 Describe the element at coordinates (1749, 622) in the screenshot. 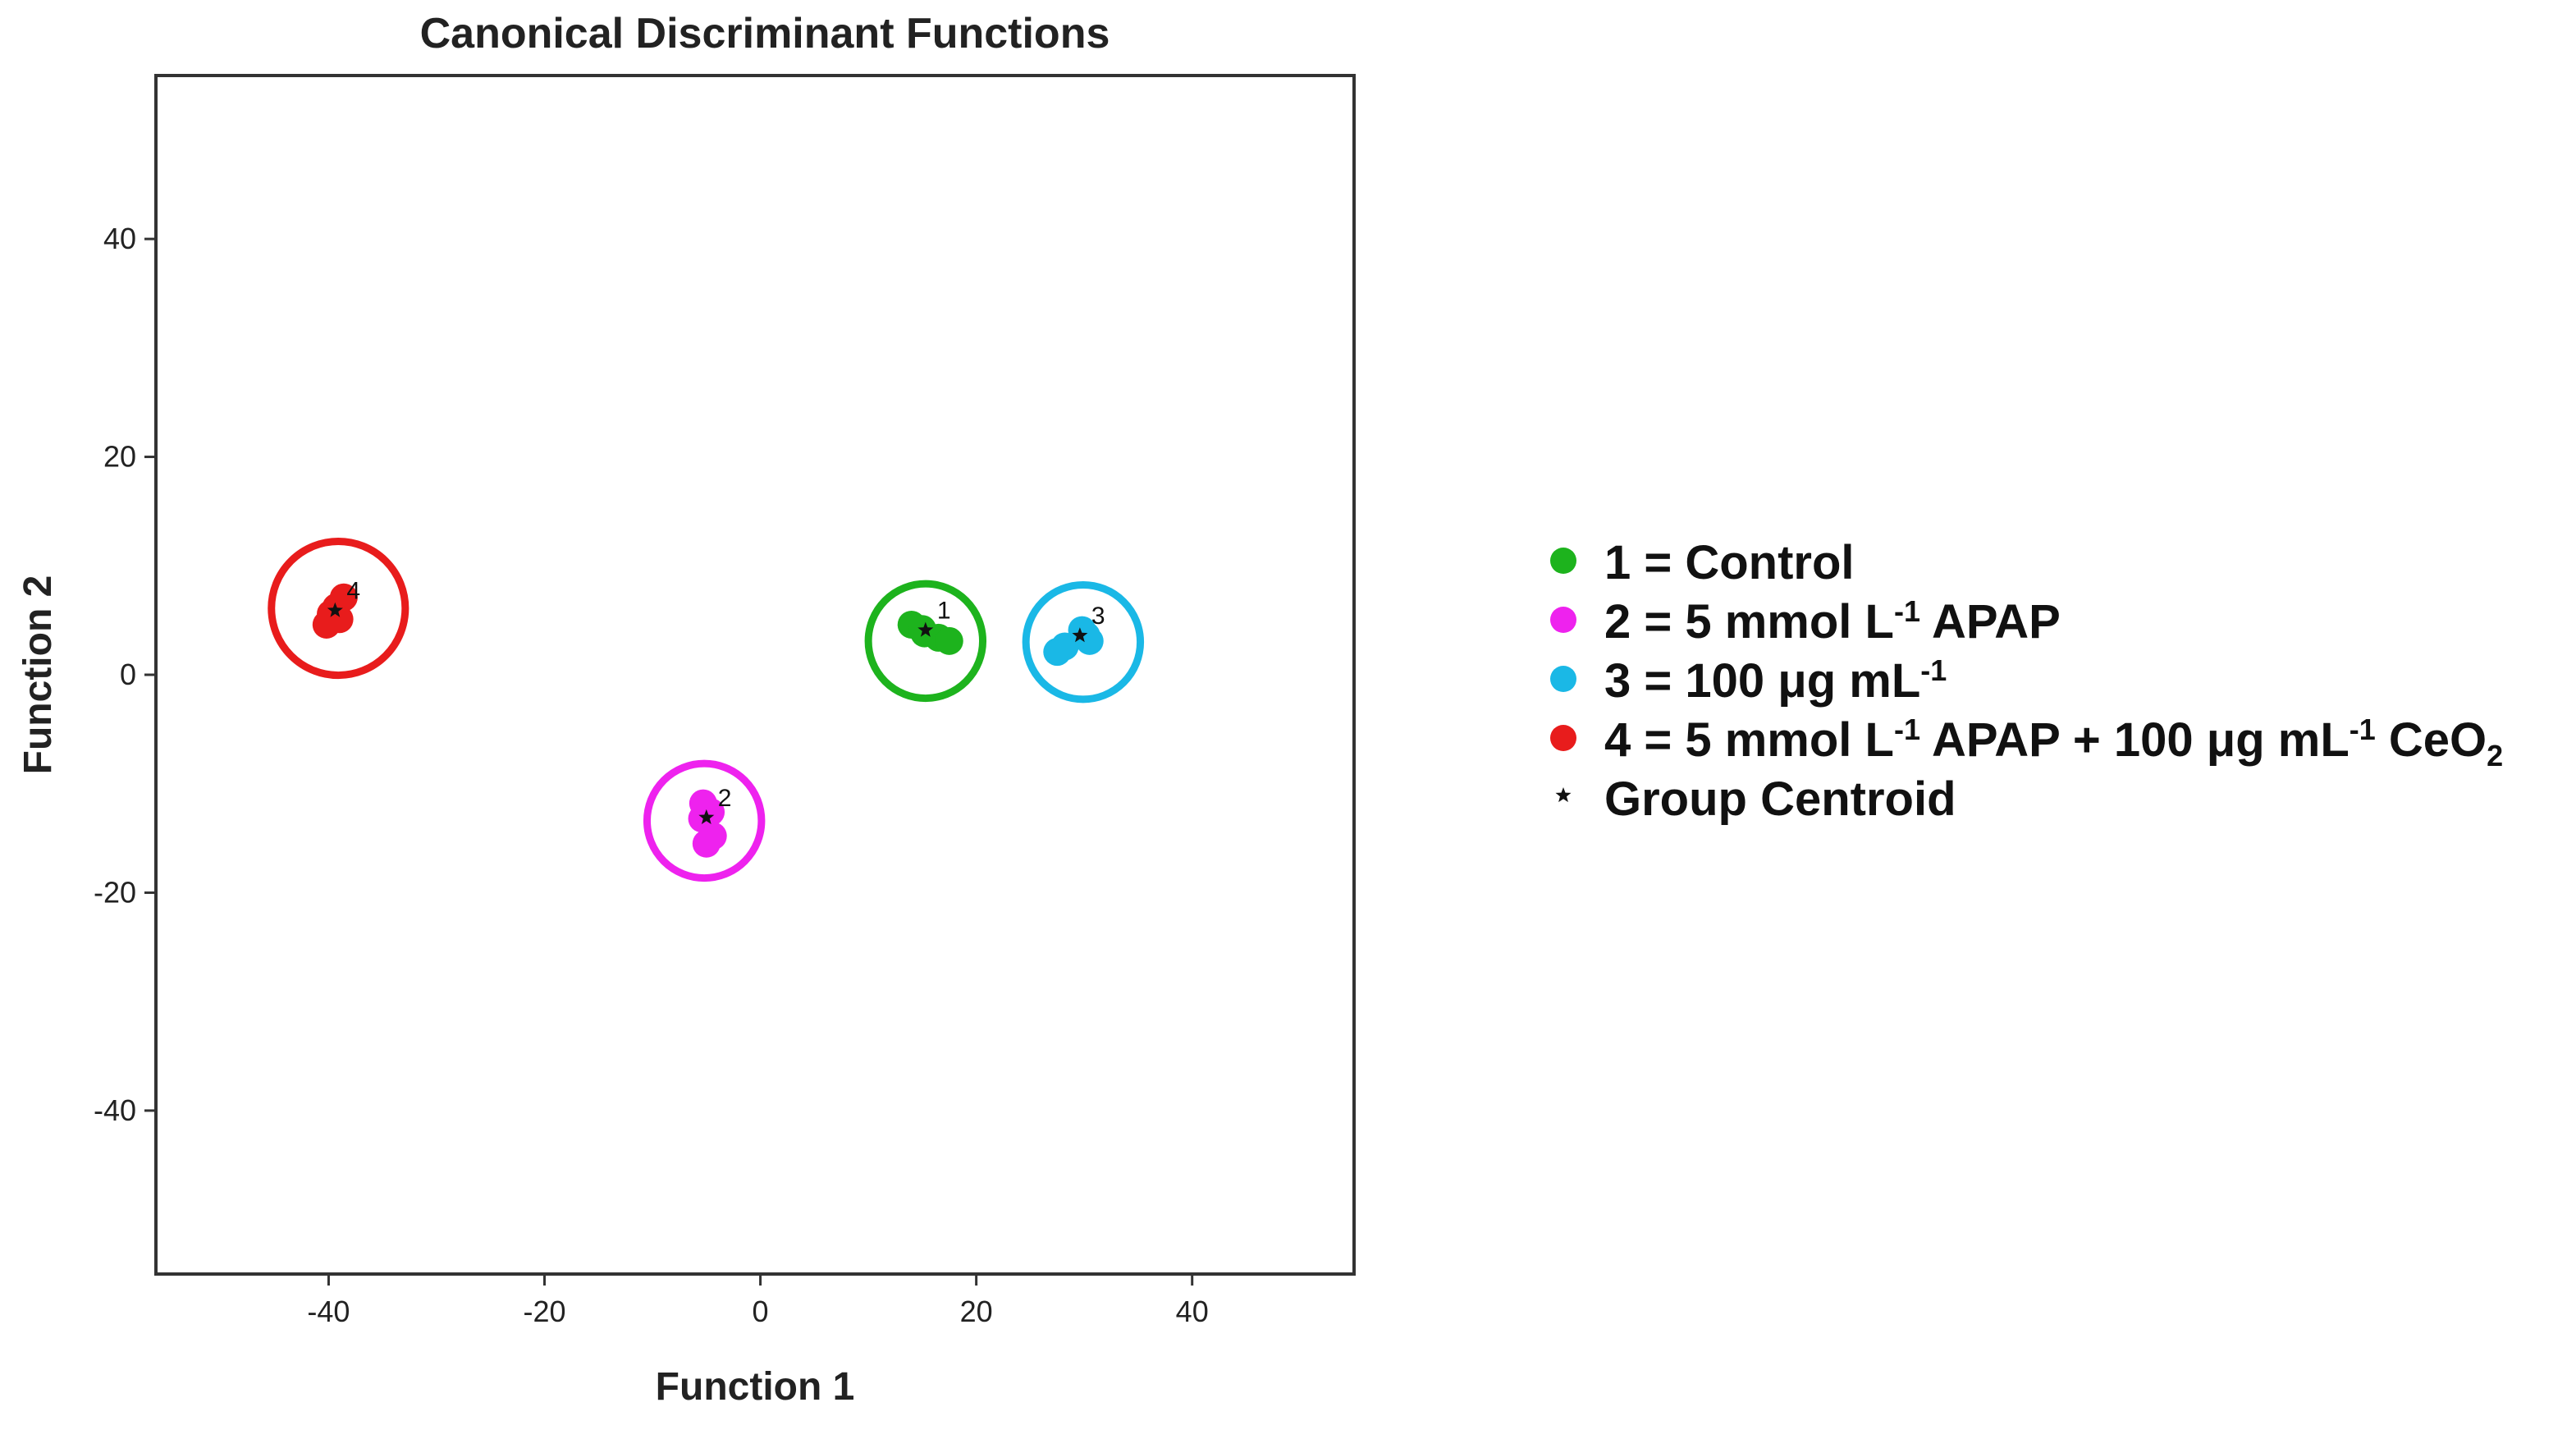

I see `legend-text-part: 2 = 5 mmol L` at that location.